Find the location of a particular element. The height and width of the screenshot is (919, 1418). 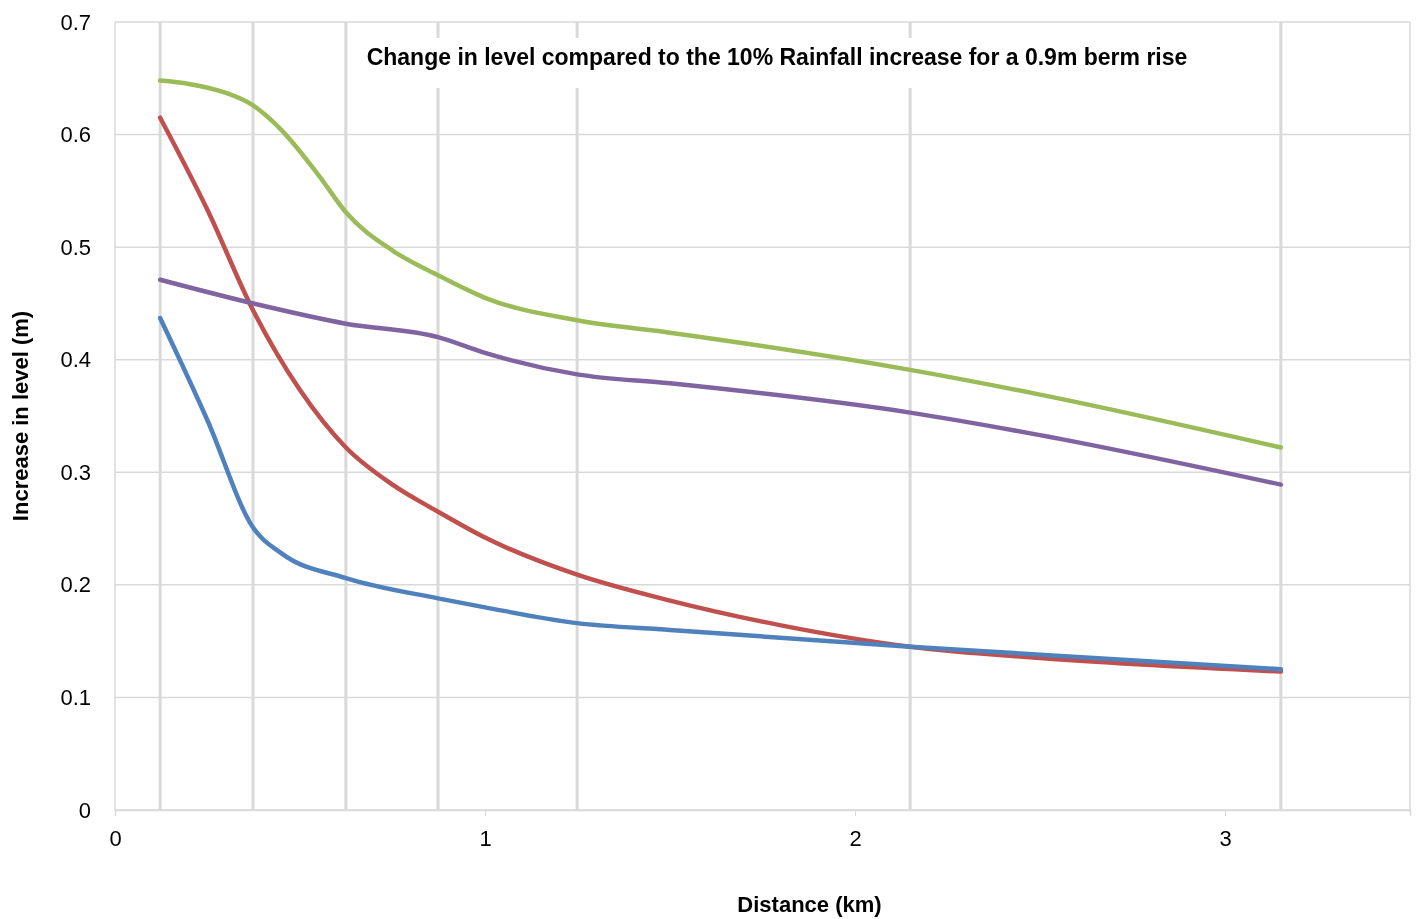

text: Change in level compared to the 10% Rainfall increase for a 0.9m berm rise is located at coordinates (777, 57).